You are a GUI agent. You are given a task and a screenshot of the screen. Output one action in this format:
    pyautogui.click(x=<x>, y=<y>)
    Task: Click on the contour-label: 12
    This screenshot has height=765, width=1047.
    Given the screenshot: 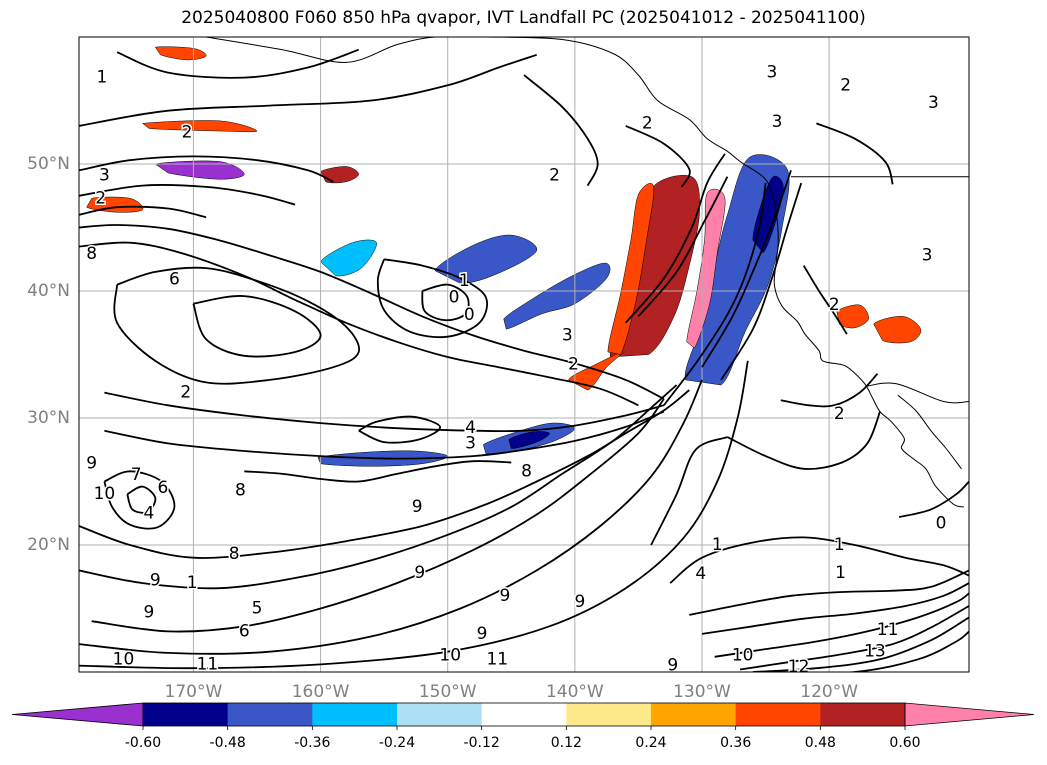 What is the action you would take?
    pyautogui.click(x=799, y=667)
    